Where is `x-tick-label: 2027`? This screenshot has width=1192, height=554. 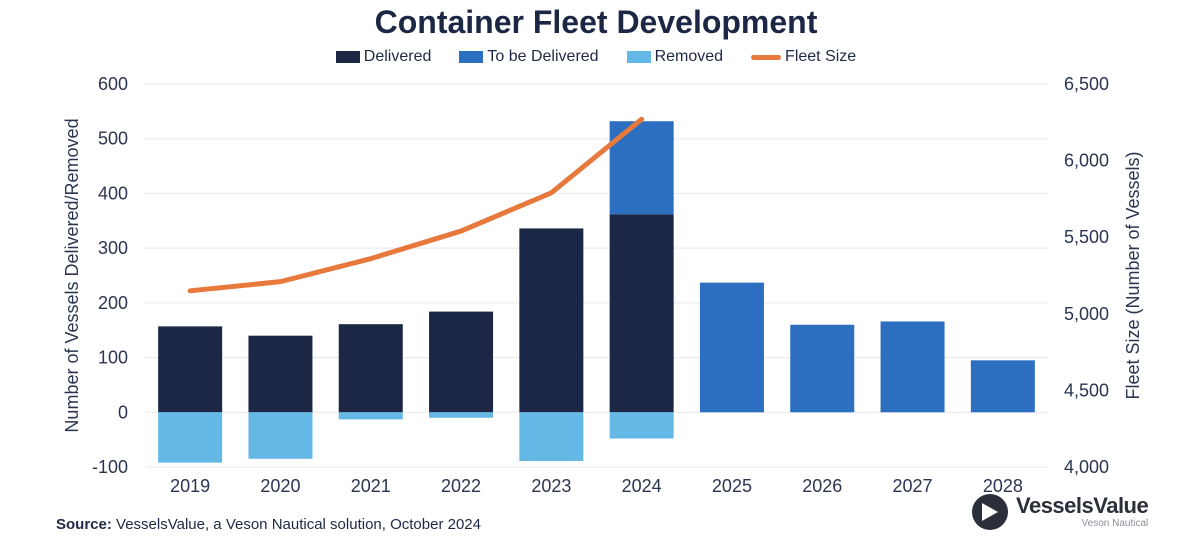 x-tick-label: 2027 is located at coordinates (913, 486).